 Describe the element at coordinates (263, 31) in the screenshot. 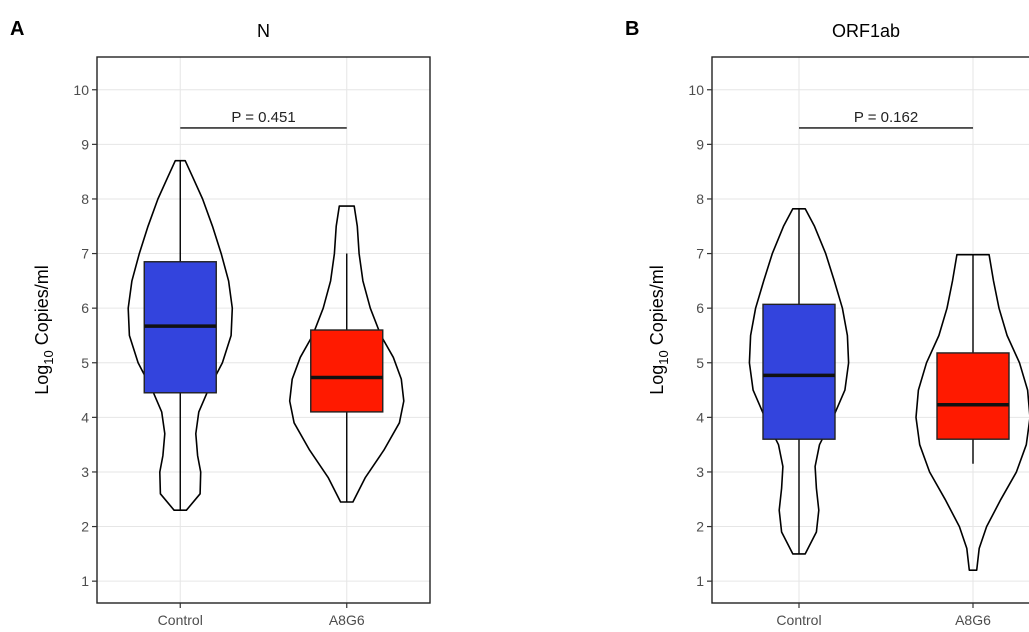

I see `chart-title: N` at that location.